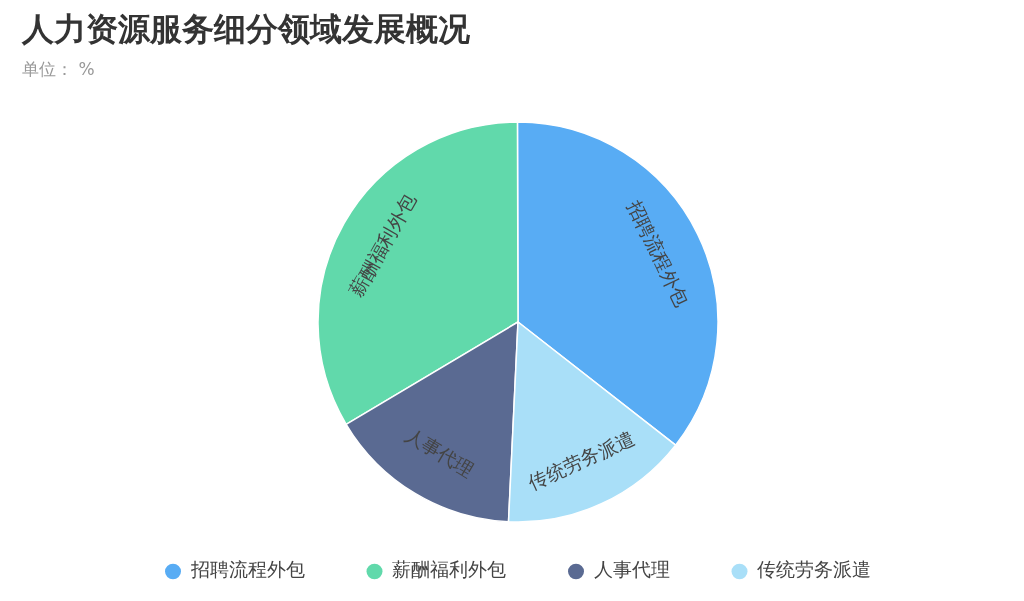 The height and width of the screenshot is (601, 1024). I want to click on chart-title: 人力资源服务细分领域发展概况, so click(246, 28).